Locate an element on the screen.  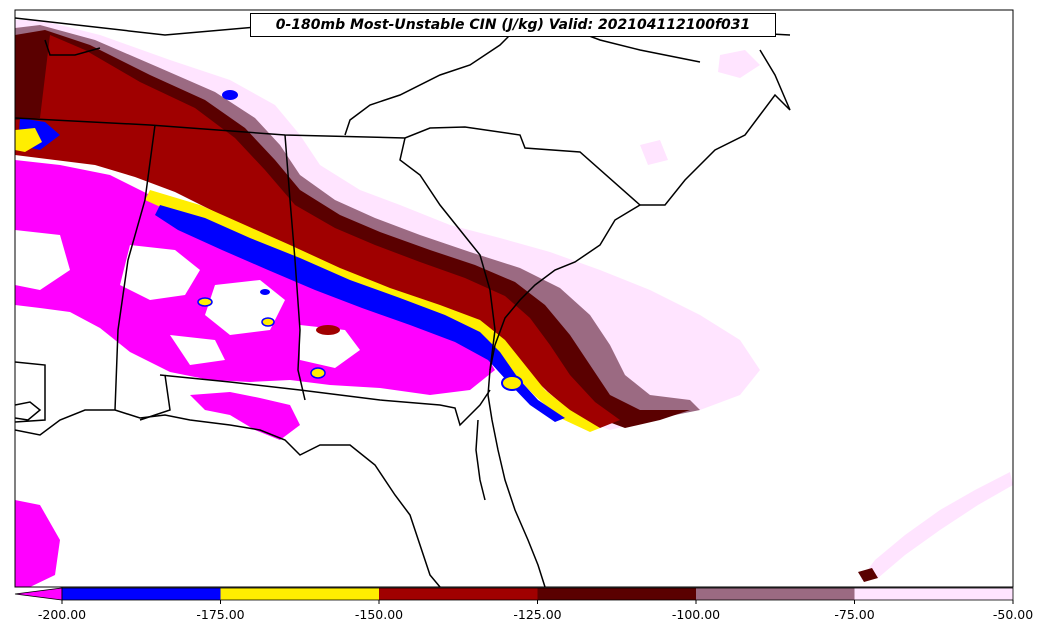
coastline-georgia is located at coordinates (564, 300).